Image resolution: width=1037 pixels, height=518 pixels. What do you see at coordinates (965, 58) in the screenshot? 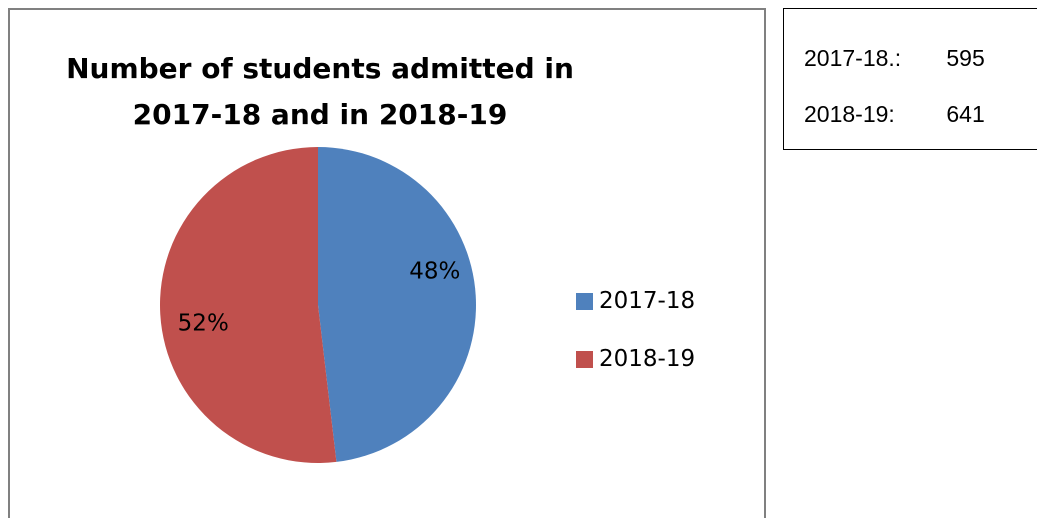
I see `info-value-2017-18: 595` at bounding box center [965, 58].